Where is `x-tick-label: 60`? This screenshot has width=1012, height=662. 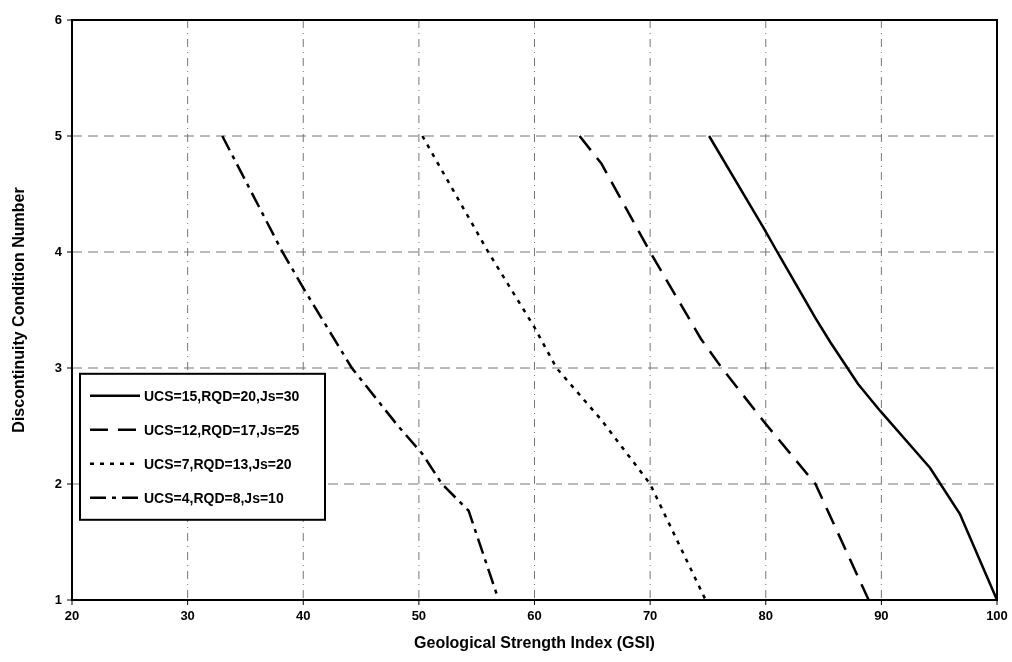 x-tick-label: 60 is located at coordinates (534, 615).